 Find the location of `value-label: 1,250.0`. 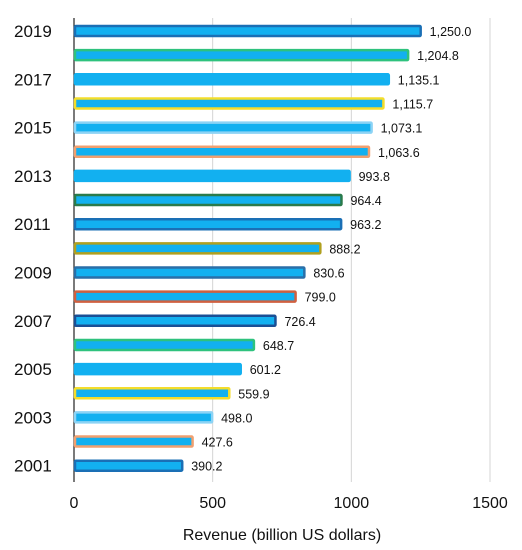

value-label: 1,250.0 is located at coordinates (451, 32).